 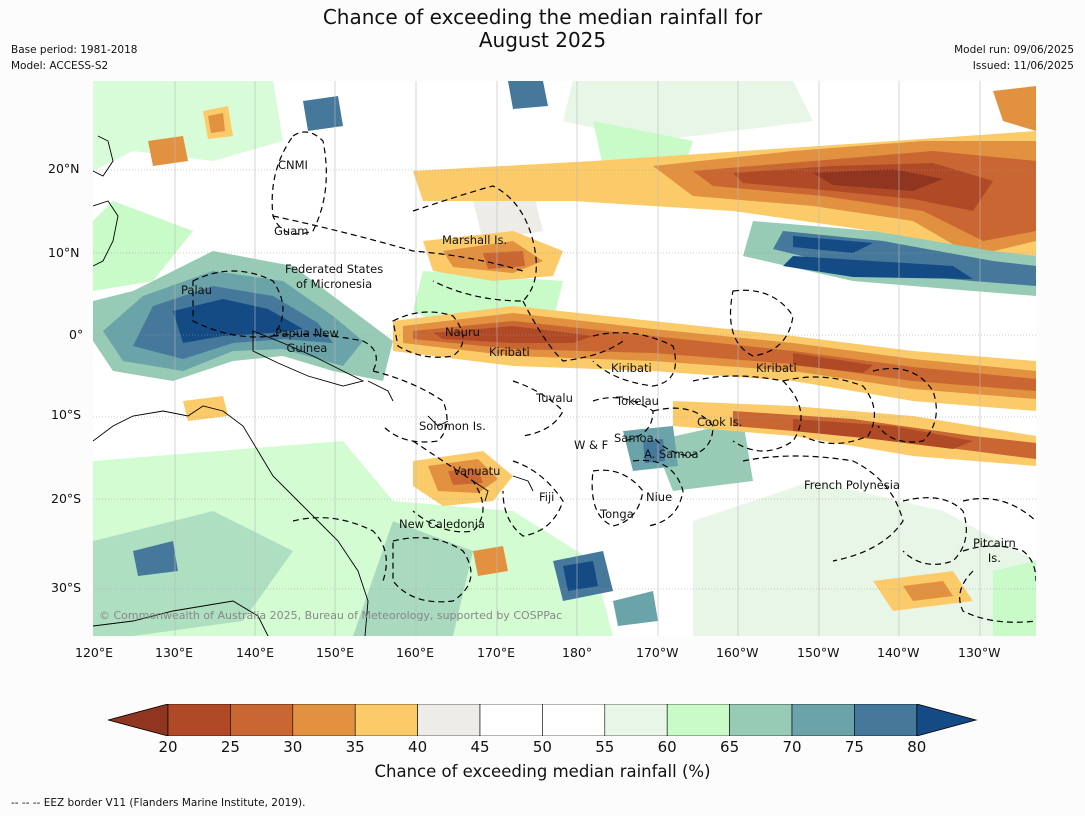 What do you see at coordinates (994, 550) in the screenshot?
I see `region-label-pitcairn: Pitcairn Is.` at bounding box center [994, 550].